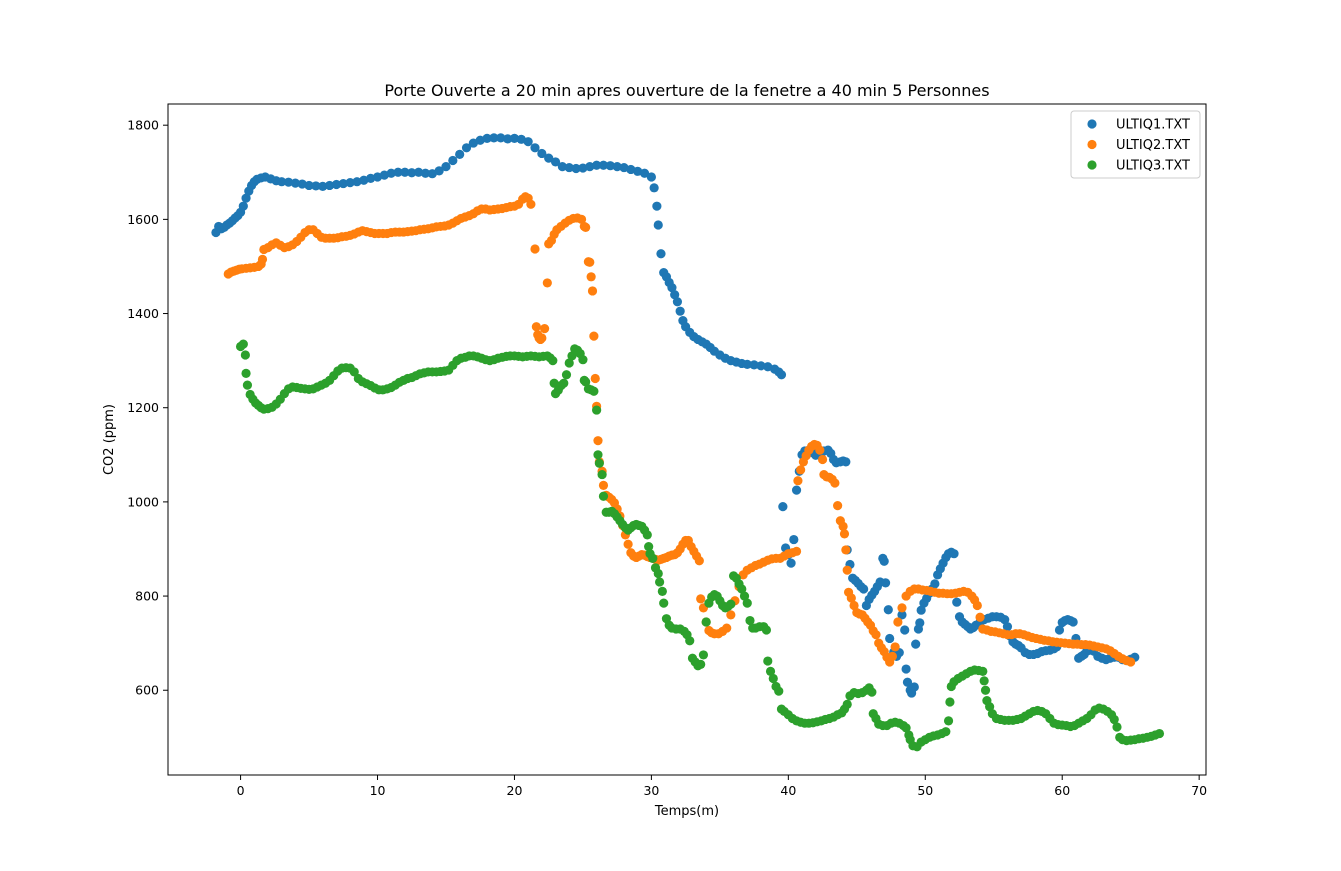 This screenshot has height=871, width=1341. Describe the element at coordinates (143, 501) in the screenshot. I see `y-tick-label: 1000` at that location.